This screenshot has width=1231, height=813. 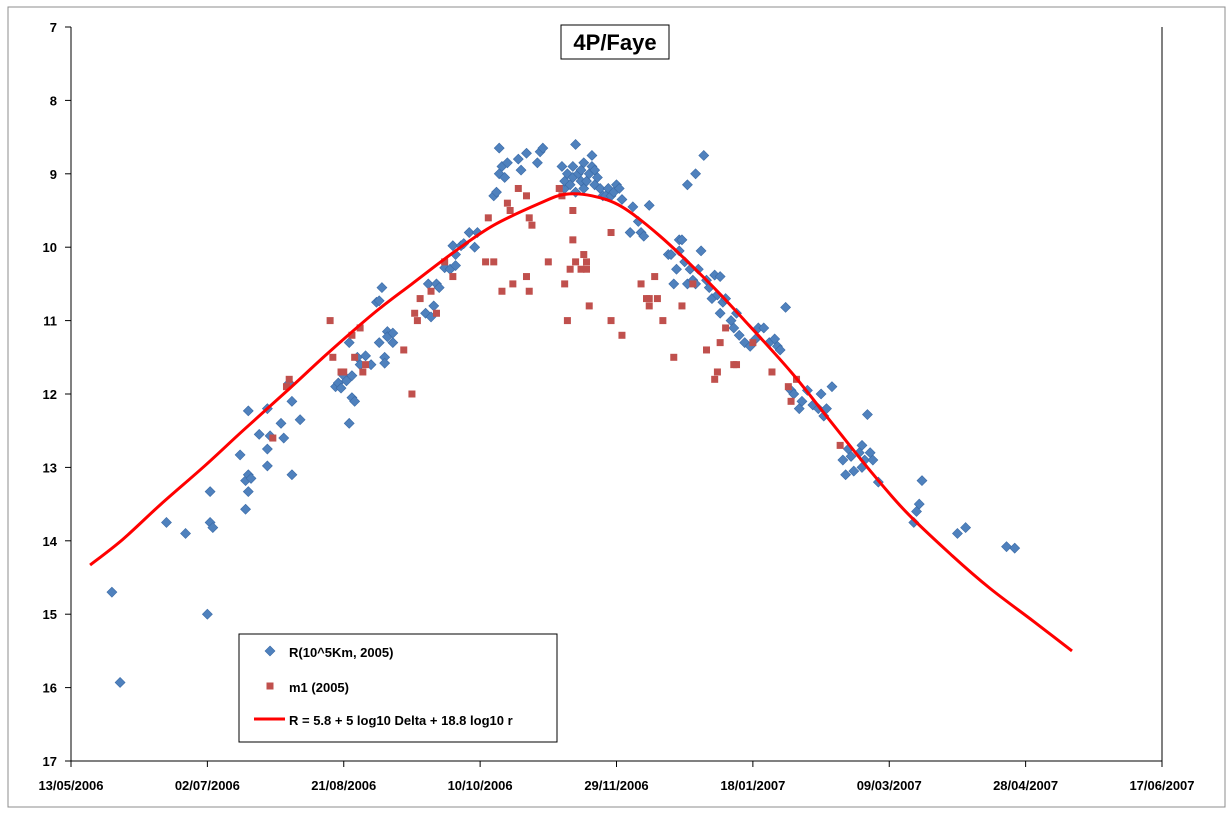 I want to click on y-tick-label: 11, so click(x=50, y=321).